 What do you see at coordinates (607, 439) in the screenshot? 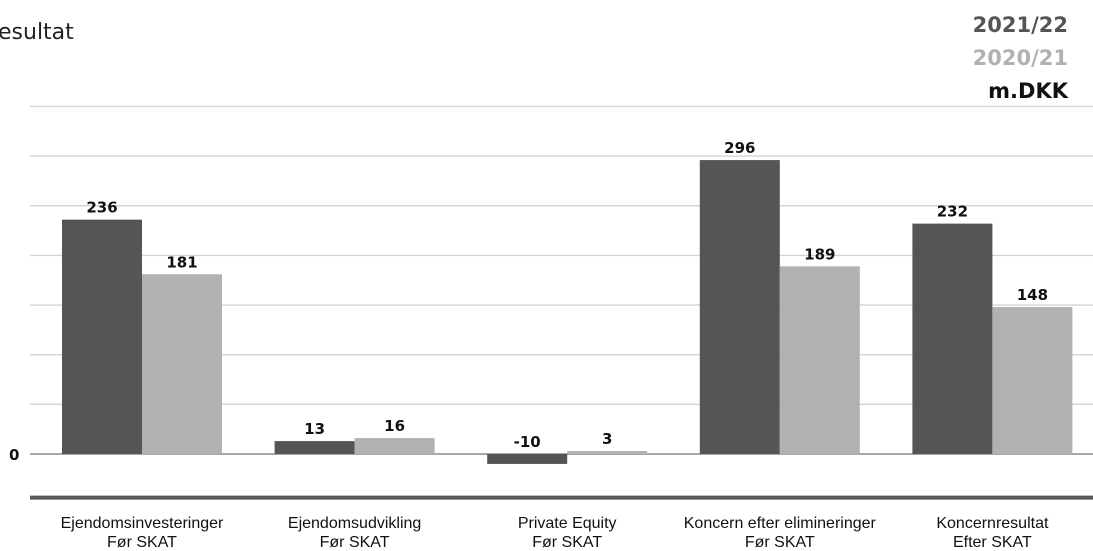
I see `data-label: 3` at bounding box center [607, 439].